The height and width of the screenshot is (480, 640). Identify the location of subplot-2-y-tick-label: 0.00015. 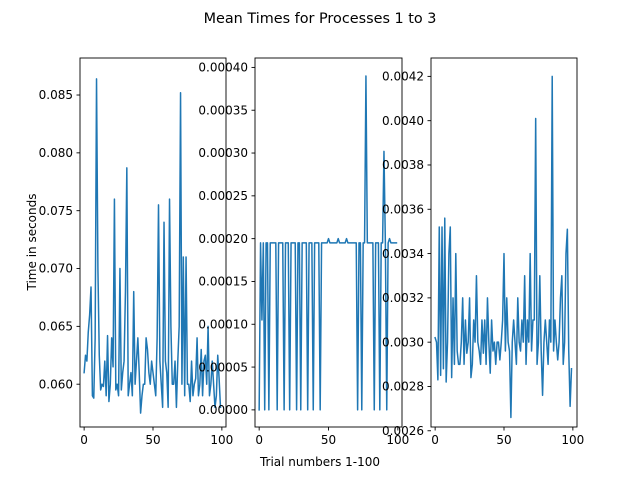
(223, 282).